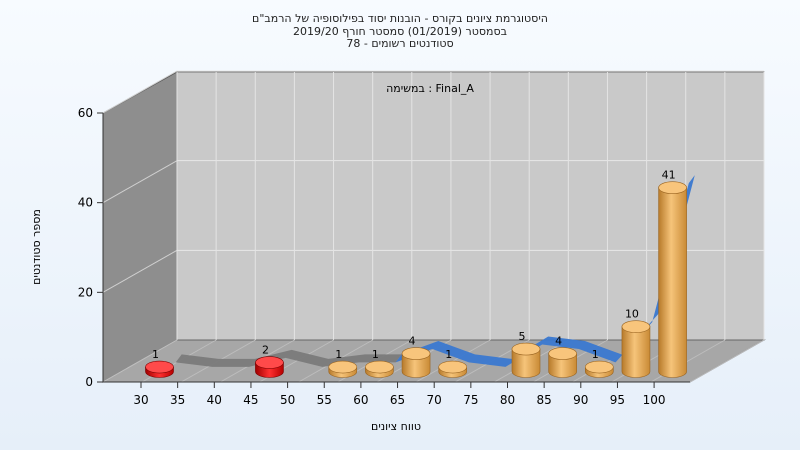 This screenshot has width=800, height=450. What do you see at coordinates (140, 227) in the screenshot?
I see `left-wall` at bounding box center [140, 227].